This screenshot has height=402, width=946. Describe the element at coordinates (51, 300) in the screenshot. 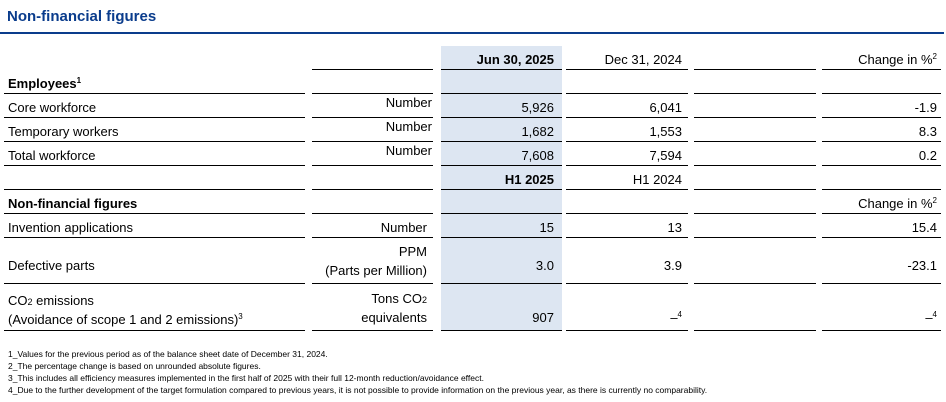

I see `row-label: CO2 emissions` at that location.